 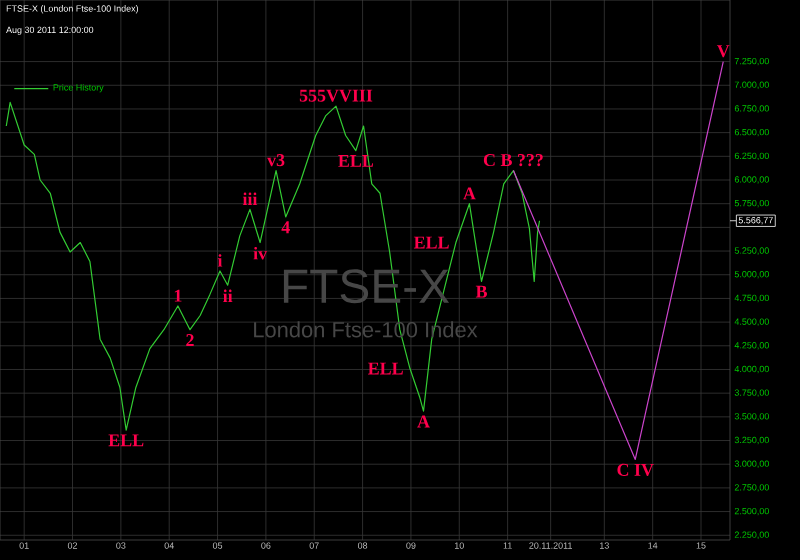 What do you see at coordinates (228, 295) in the screenshot?
I see `annotation: ii` at bounding box center [228, 295].